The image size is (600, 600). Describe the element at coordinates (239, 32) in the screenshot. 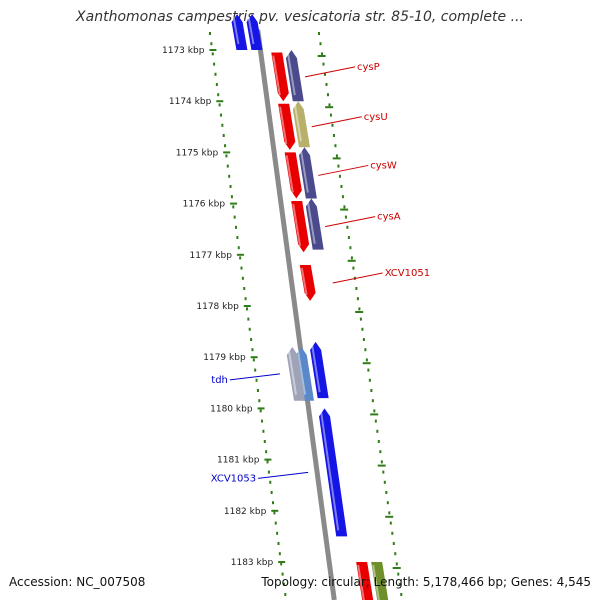

I see `gene-arrow-top-rev-a` at that location.